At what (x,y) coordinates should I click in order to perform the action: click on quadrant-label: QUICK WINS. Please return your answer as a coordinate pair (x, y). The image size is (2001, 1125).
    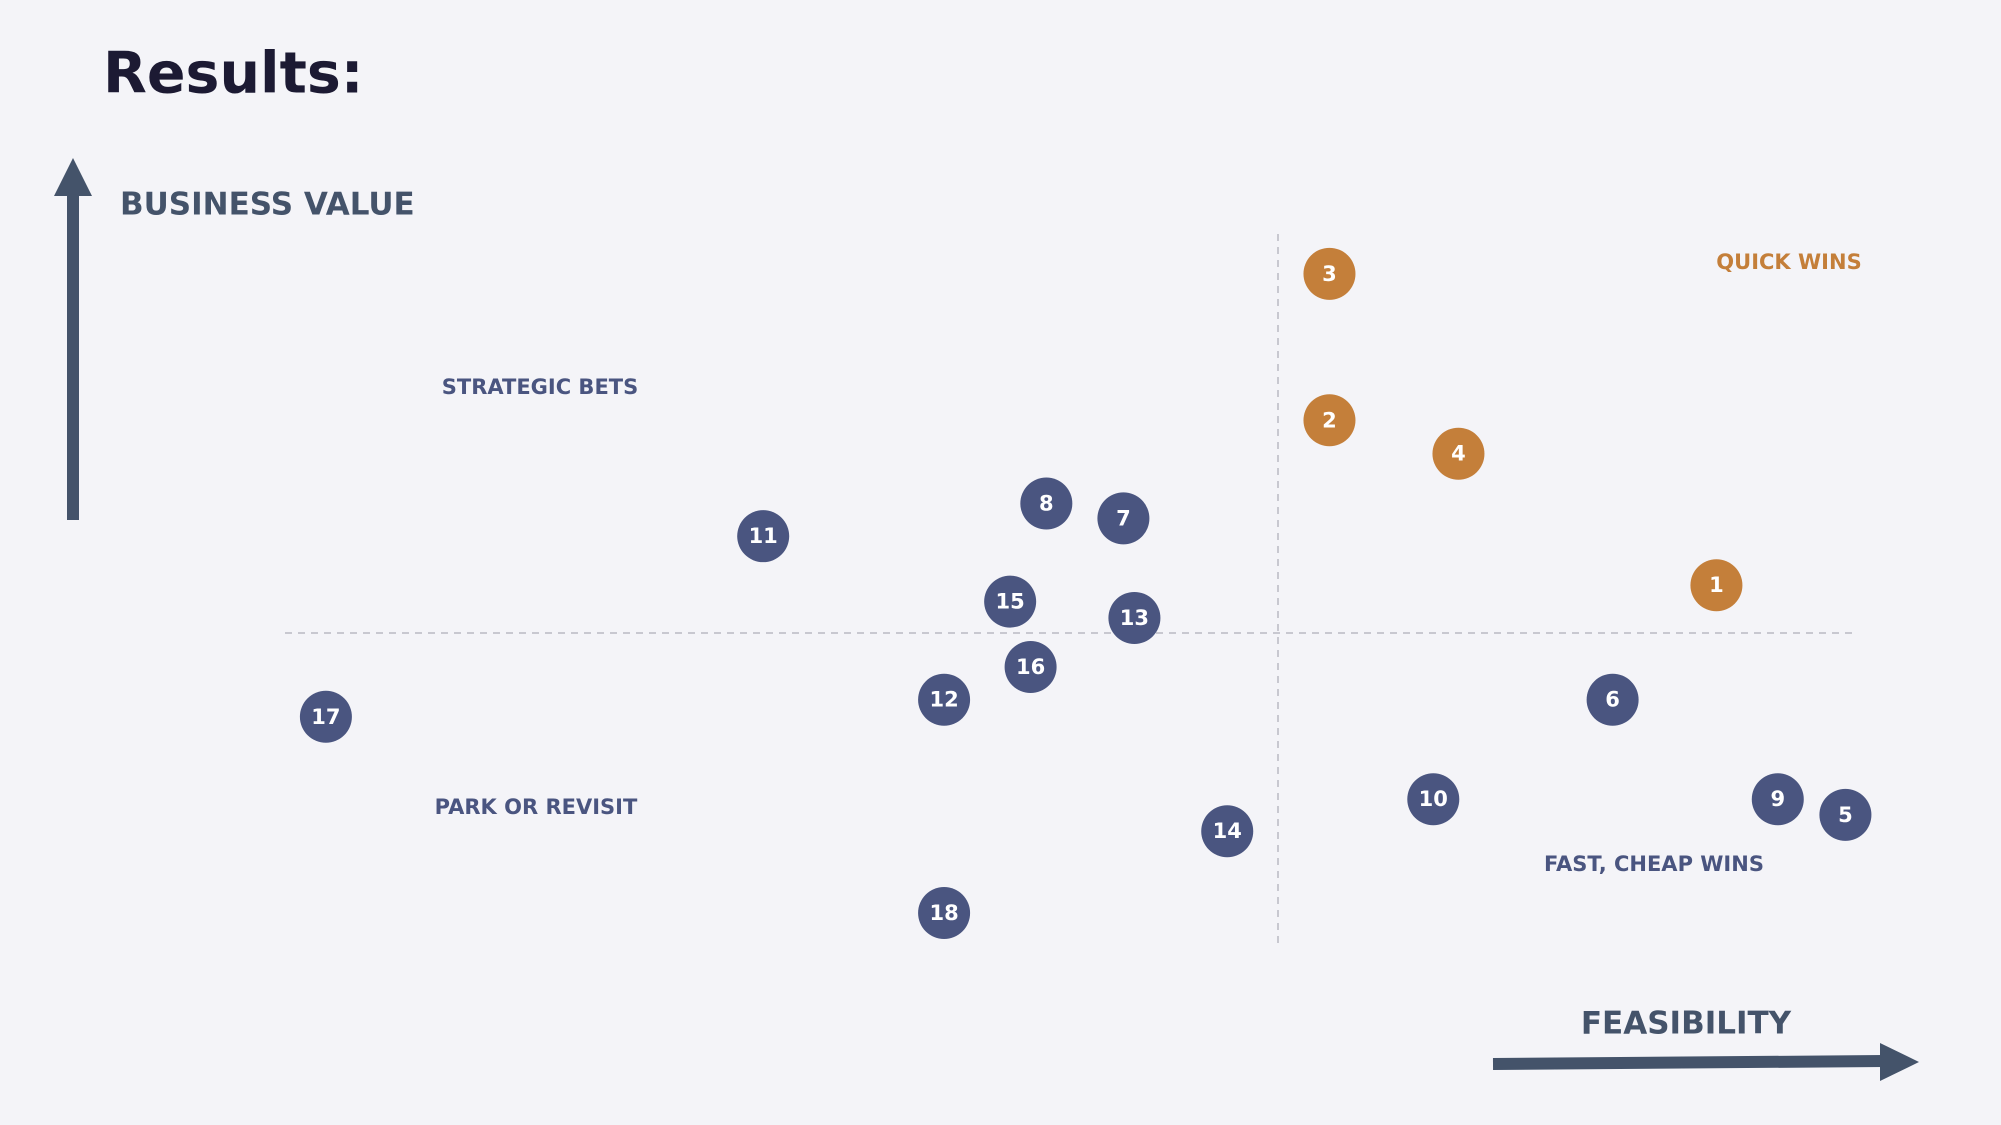
    Looking at the image, I should click on (1788, 262).